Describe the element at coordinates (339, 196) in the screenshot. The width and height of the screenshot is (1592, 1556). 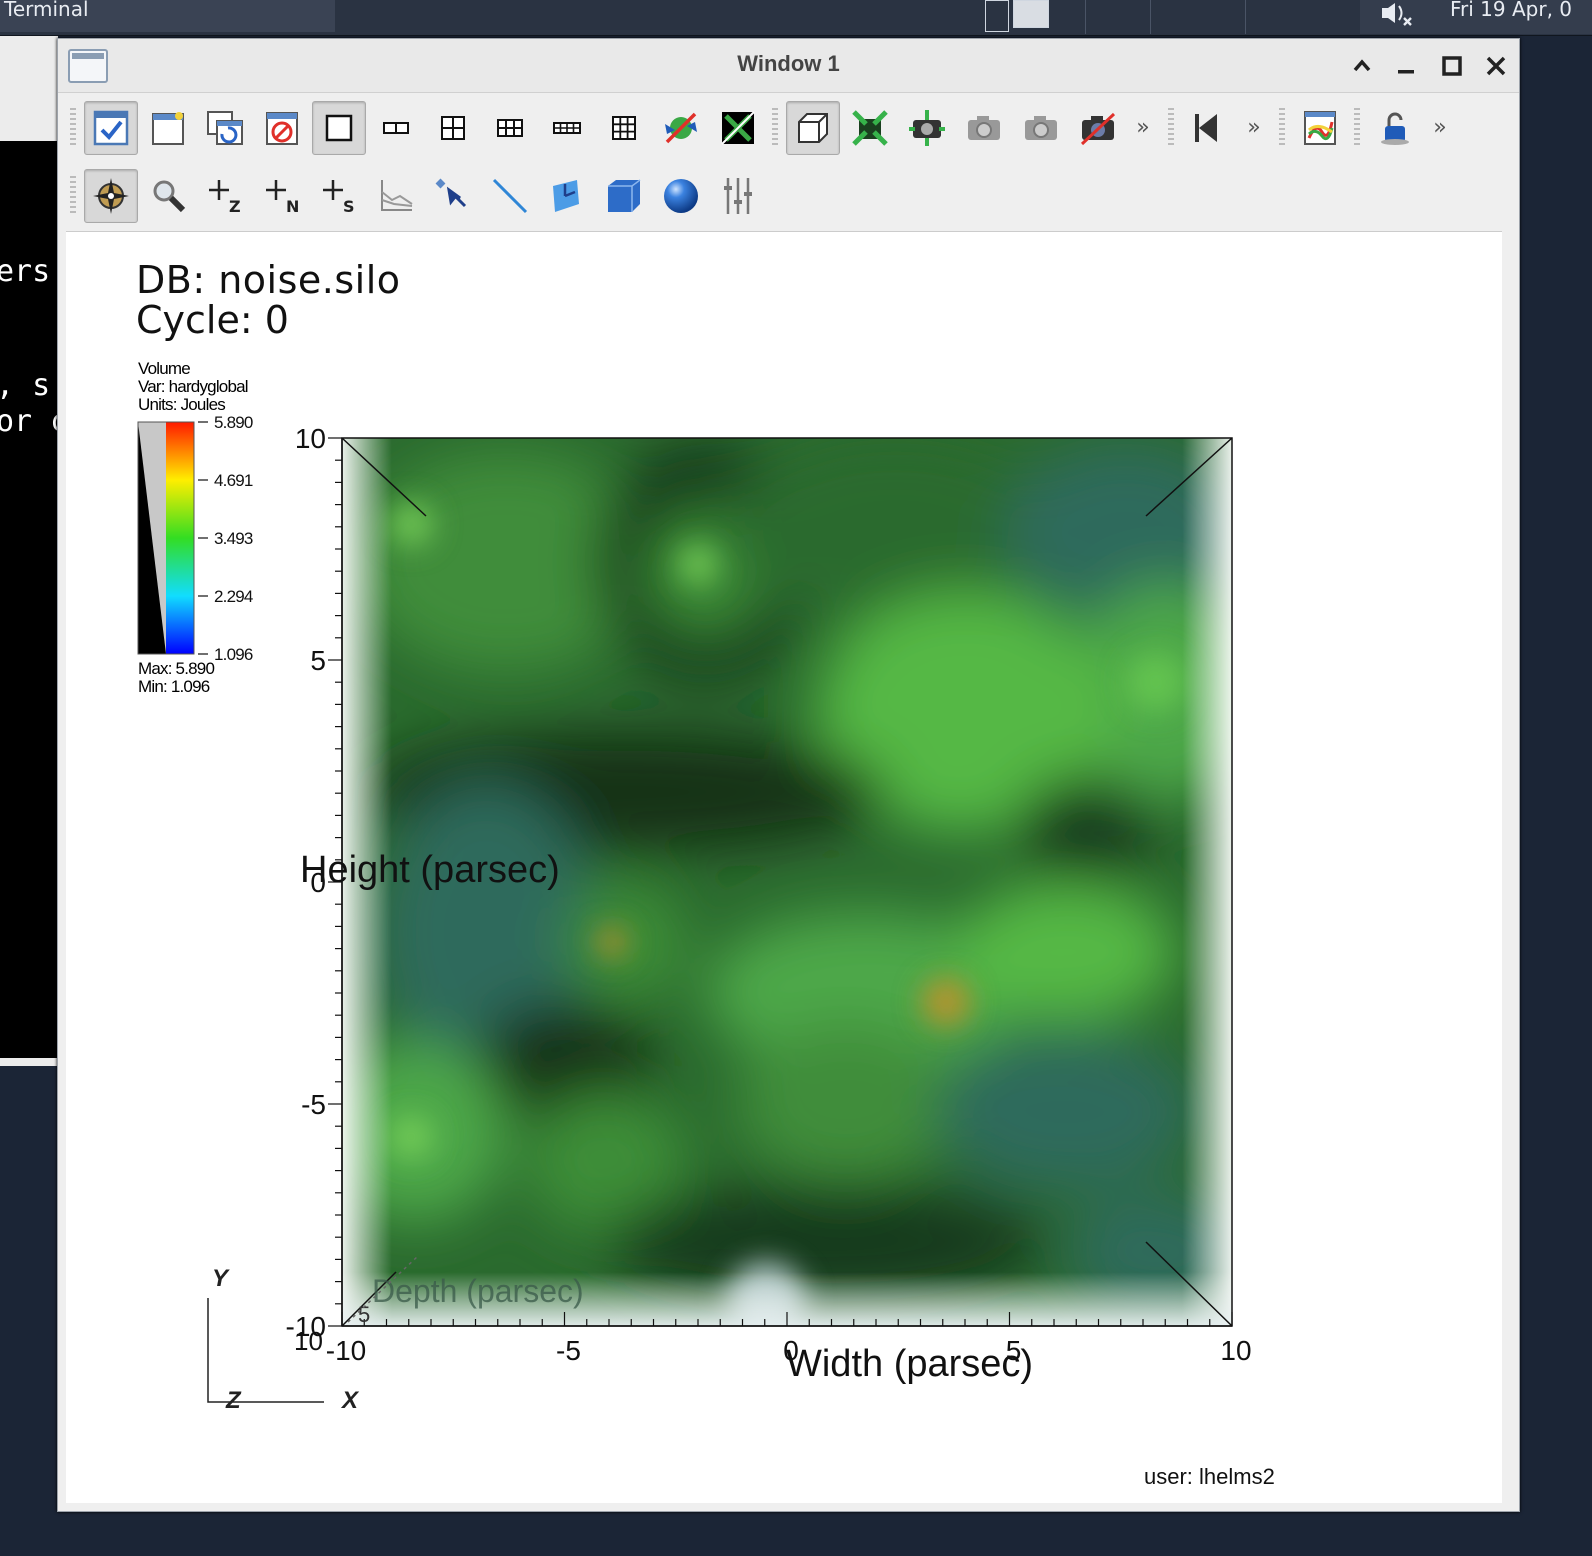
I see `spreadsheet-pick-button: S` at that location.